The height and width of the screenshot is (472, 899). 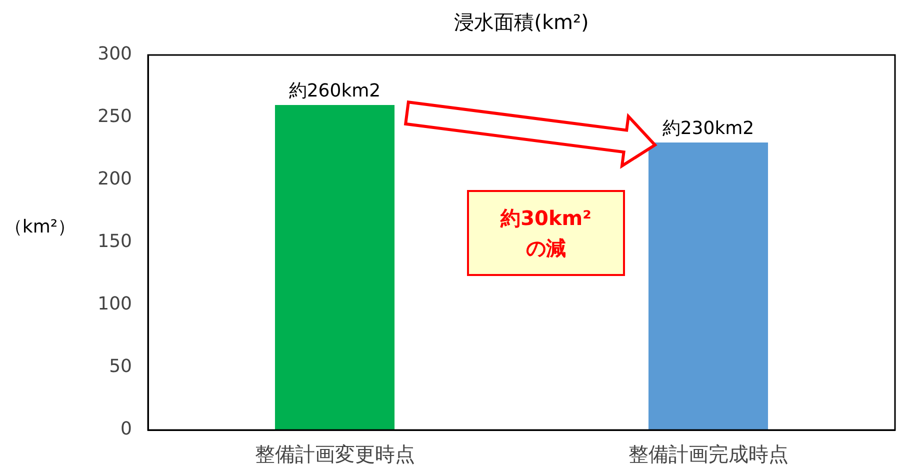 What do you see at coordinates (40, 227) in the screenshot?
I see `y-axis-title: （km²）` at bounding box center [40, 227].